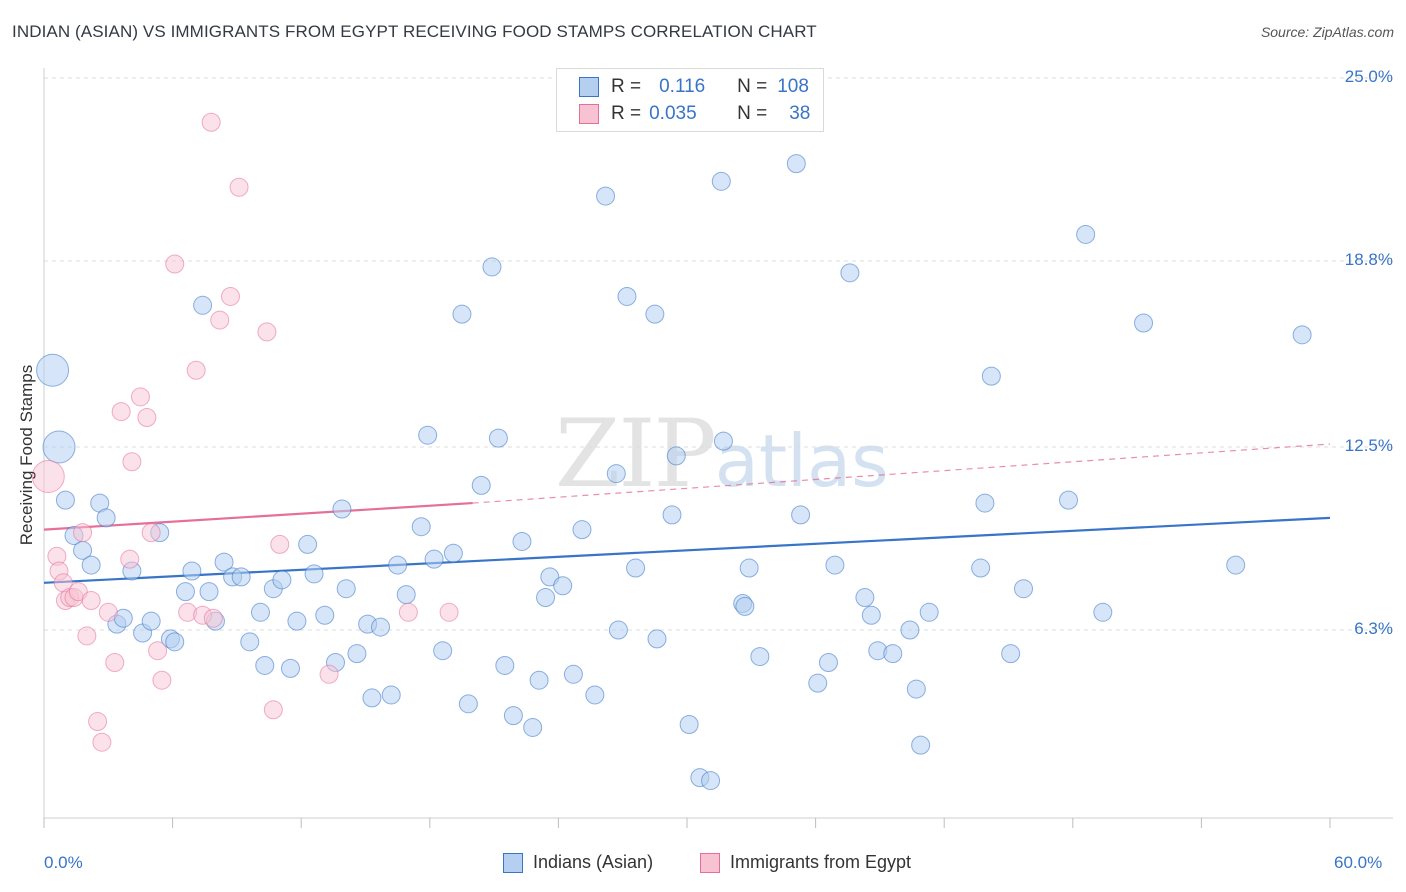 Image resolution: width=1406 pixels, height=892 pixels. I want to click on bottom-legend-label: Indians (Asian), so click(593, 862).